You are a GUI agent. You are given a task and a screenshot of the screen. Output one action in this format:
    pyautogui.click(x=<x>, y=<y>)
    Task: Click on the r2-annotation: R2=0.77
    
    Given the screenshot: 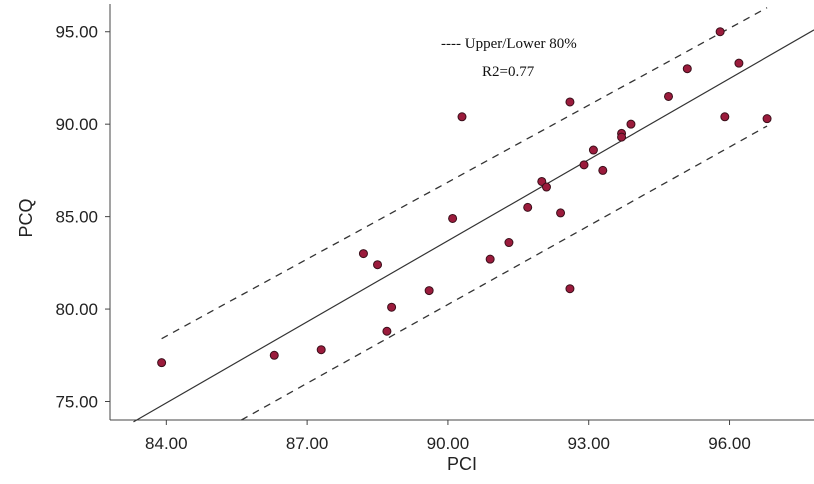 What is the action you would take?
    pyautogui.click(x=508, y=72)
    